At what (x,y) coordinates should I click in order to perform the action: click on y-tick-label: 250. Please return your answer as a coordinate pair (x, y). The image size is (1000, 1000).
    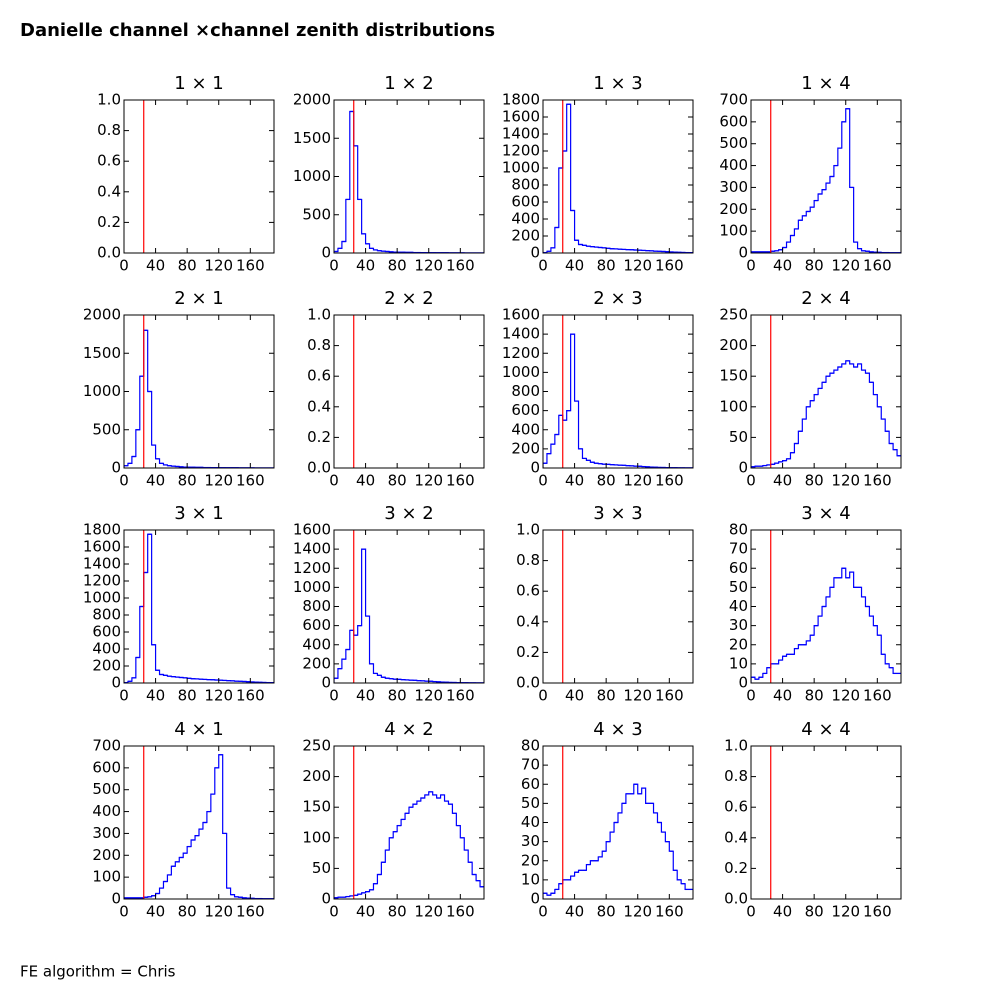
    Looking at the image, I should click on (733, 315).